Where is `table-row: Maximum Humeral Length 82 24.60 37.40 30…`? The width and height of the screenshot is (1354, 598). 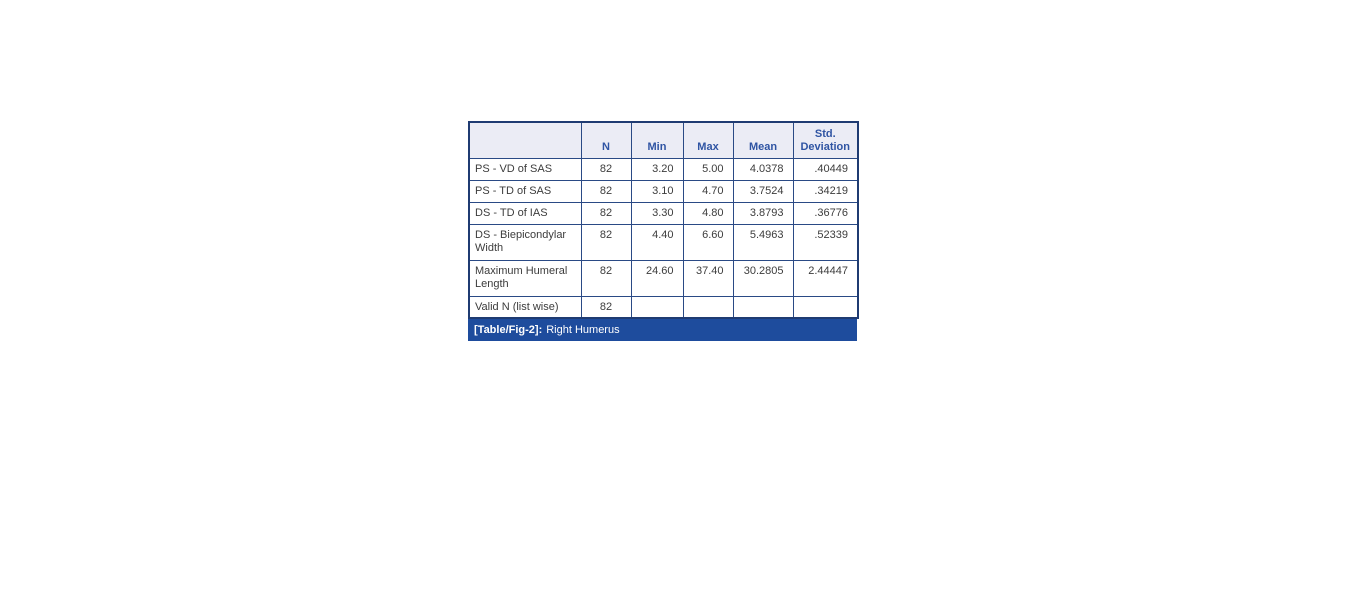
table-row: Maximum Humeral Length 82 24.60 37.40 30… is located at coordinates (663, 278).